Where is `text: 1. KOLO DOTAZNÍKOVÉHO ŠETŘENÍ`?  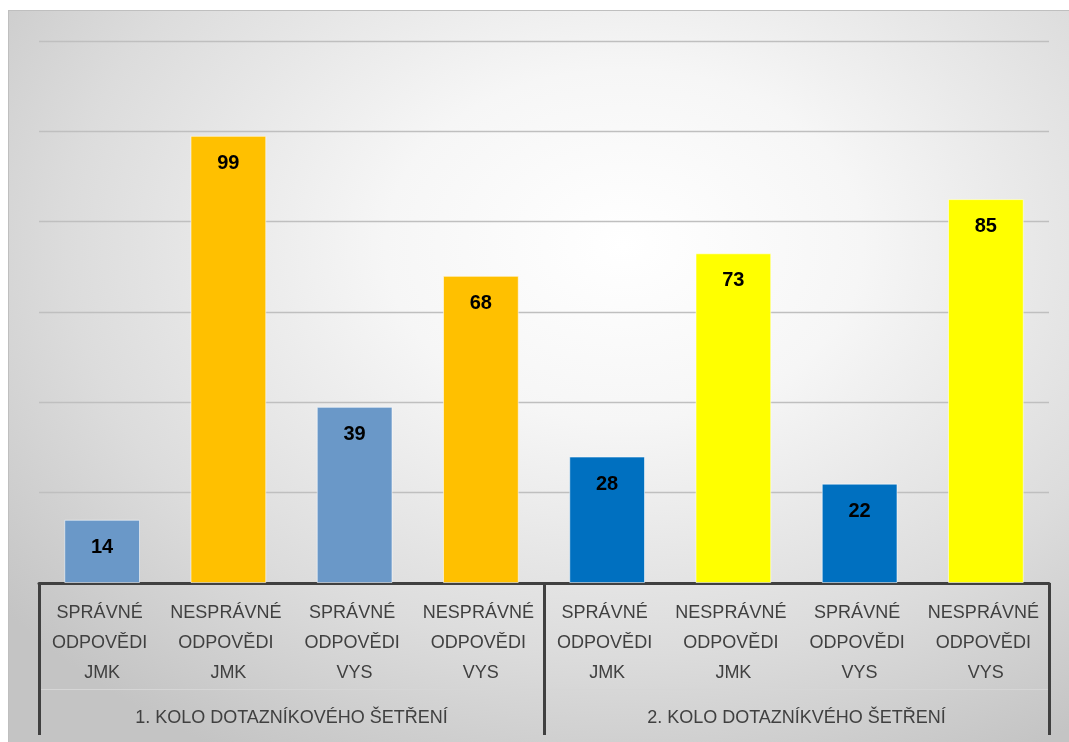 text: 1. KOLO DOTAZNÍKOVÉHO ŠETŘENÍ is located at coordinates (291, 716).